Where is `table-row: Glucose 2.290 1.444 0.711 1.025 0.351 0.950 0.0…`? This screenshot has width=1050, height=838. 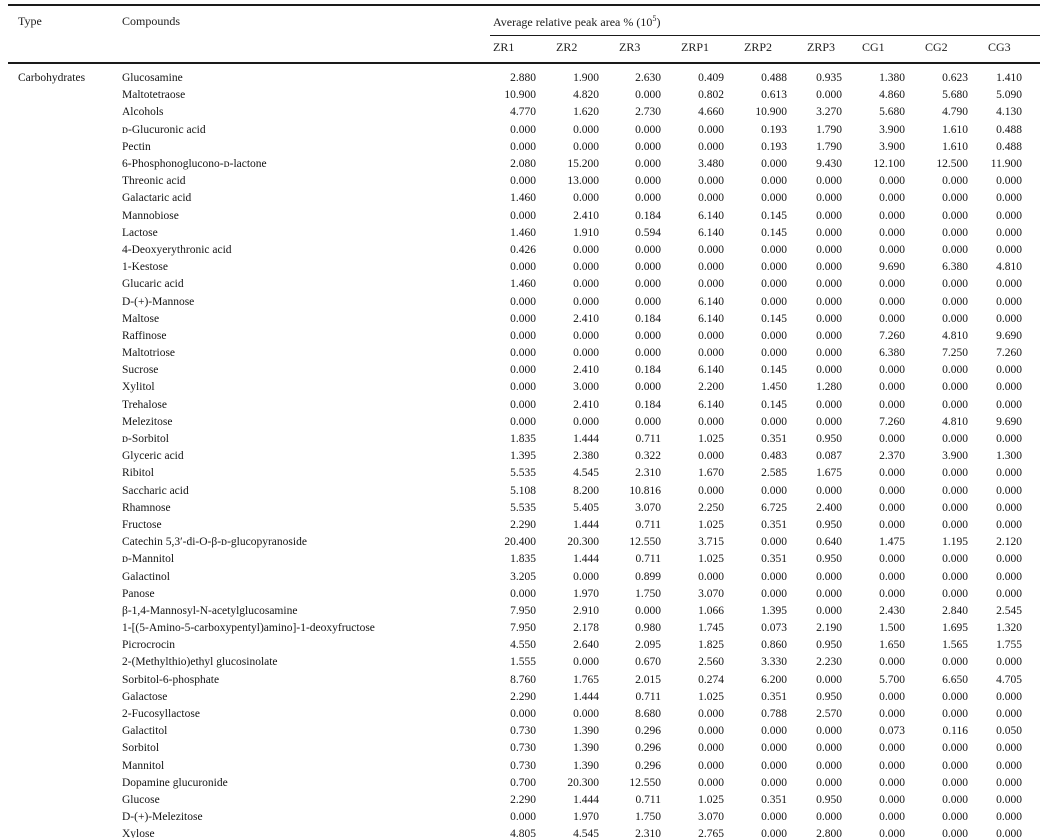 table-row: Glucose 2.290 1.444 0.711 1.025 0.351 0.950 0.0… is located at coordinates (524, 800).